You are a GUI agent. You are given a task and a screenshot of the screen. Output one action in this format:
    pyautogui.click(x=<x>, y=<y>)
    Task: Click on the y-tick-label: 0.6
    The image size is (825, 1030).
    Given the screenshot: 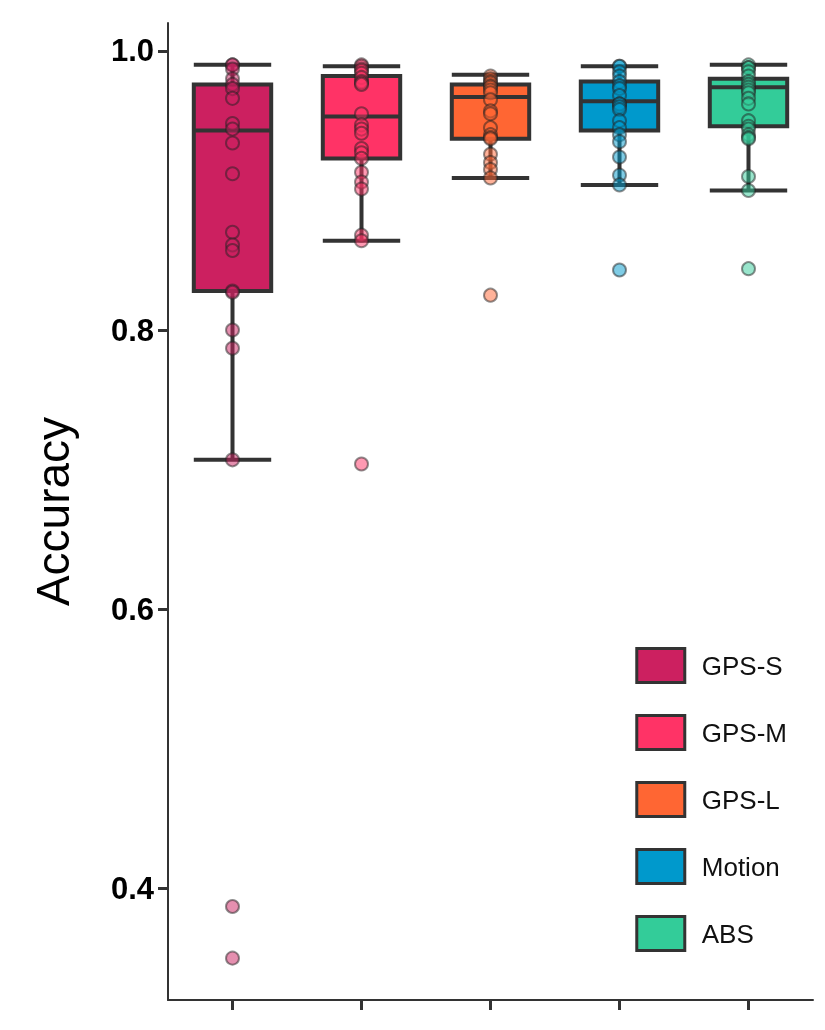 What is the action you would take?
    pyautogui.click(x=132, y=609)
    